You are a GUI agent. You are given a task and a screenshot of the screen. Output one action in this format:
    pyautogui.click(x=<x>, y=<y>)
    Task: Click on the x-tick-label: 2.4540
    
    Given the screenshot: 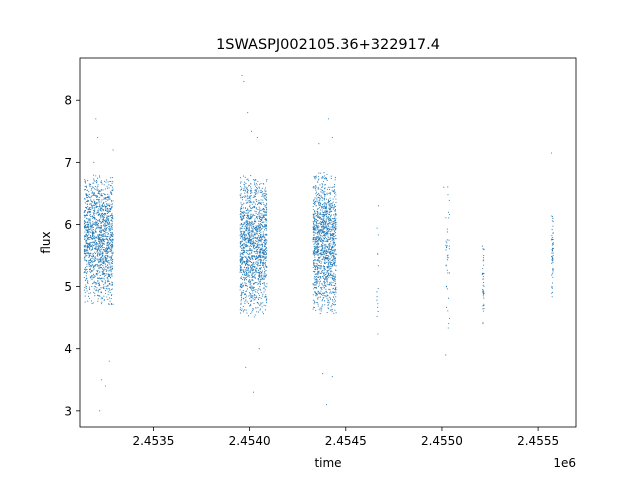 What is the action you would take?
    pyautogui.click(x=250, y=441)
    